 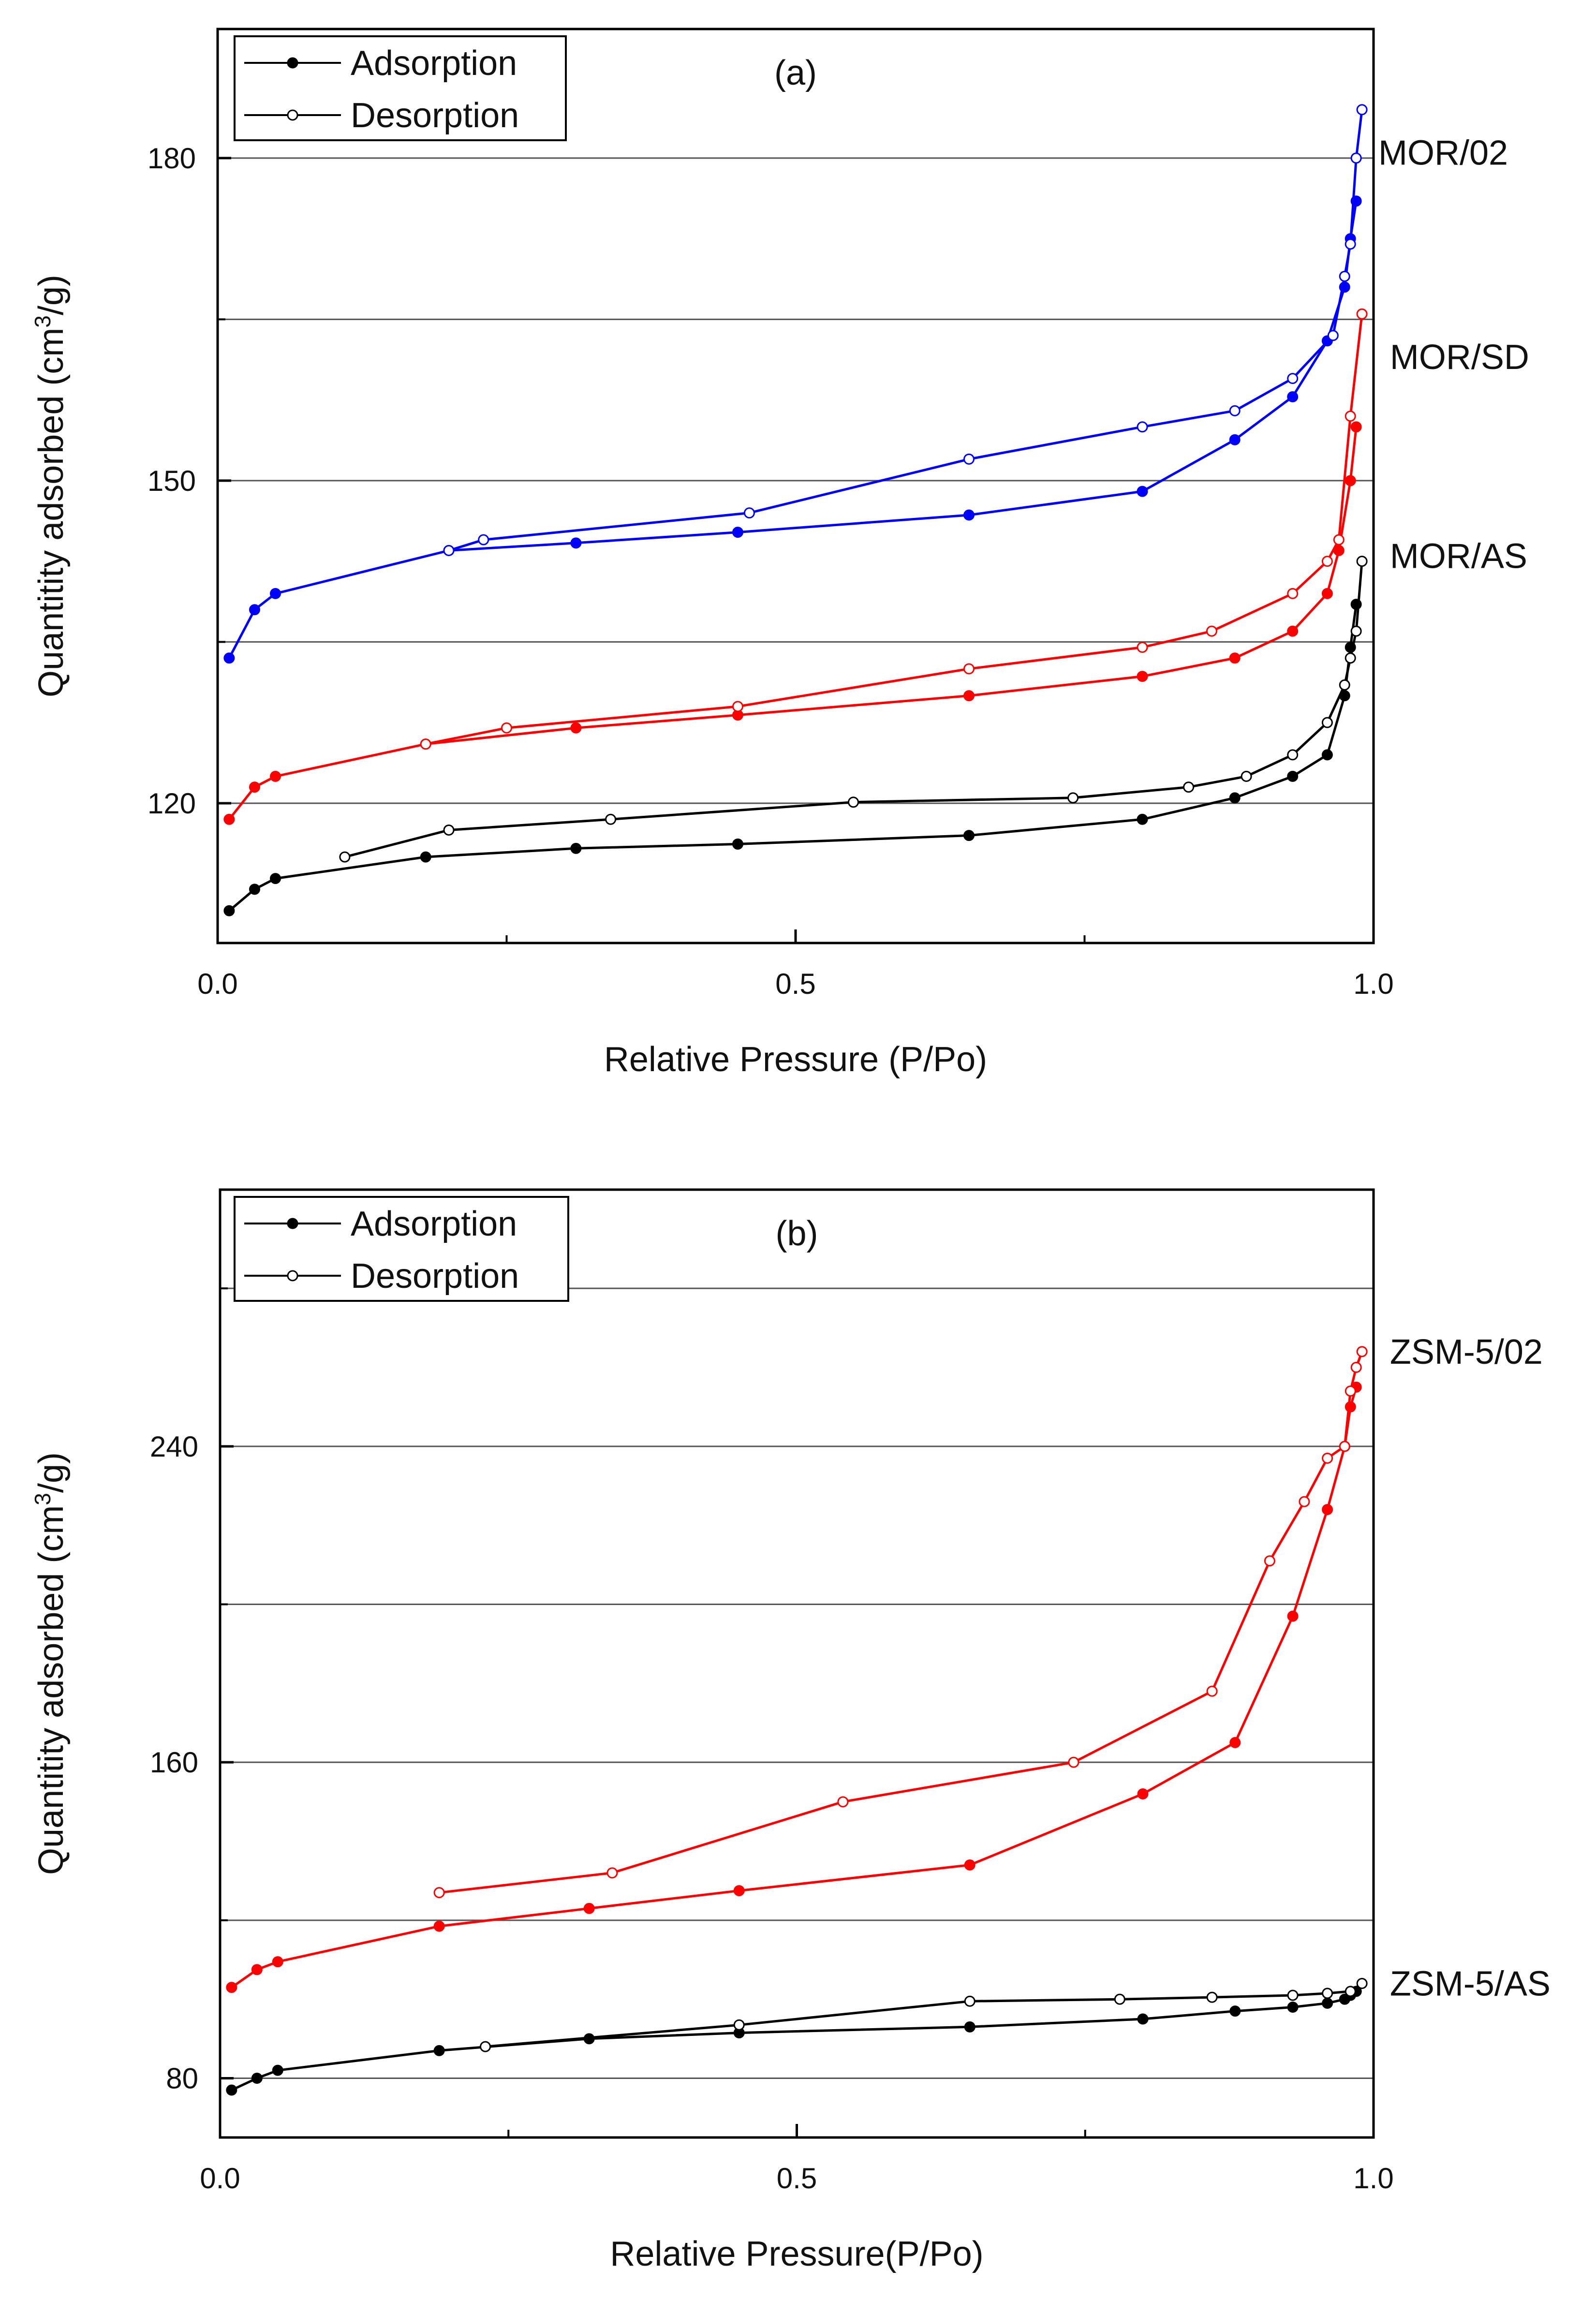 What do you see at coordinates (797, 2178) in the screenshot?
I see `x-tick-label: 0.5` at bounding box center [797, 2178].